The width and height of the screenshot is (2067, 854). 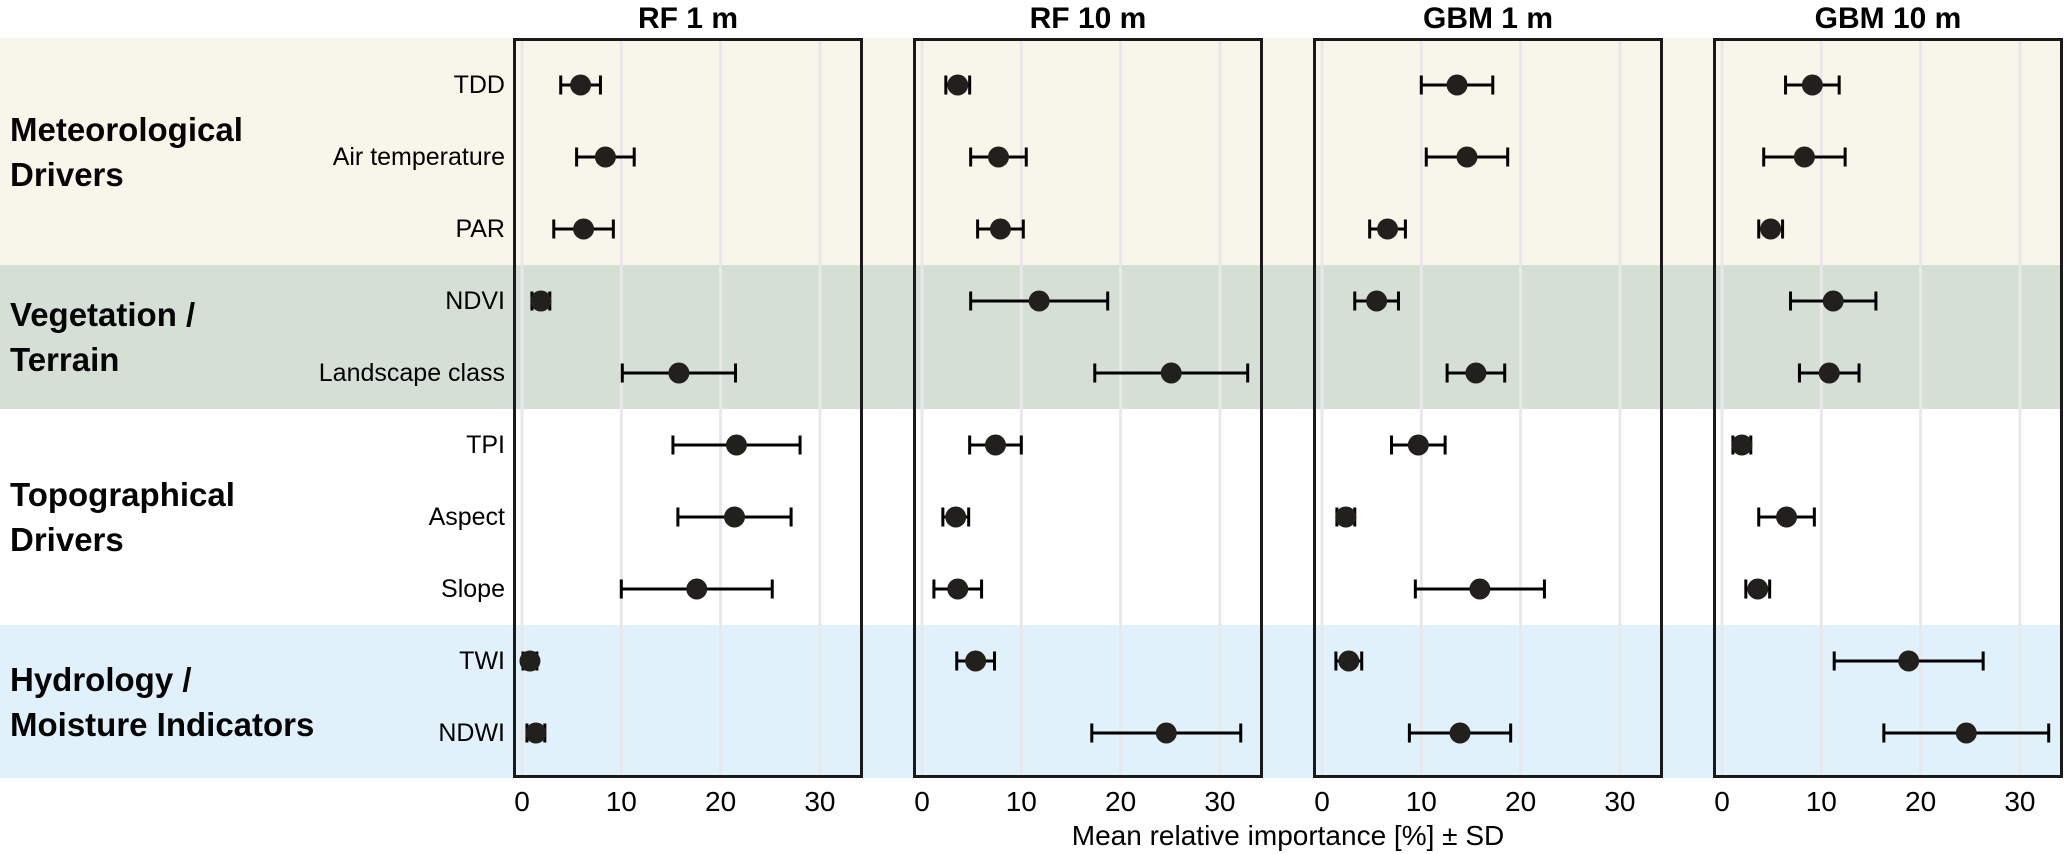 What do you see at coordinates (721, 801) in the screenshot?
I see `x-tick-label-rf-1-m-20: 20` at bounding box center [721, 801].